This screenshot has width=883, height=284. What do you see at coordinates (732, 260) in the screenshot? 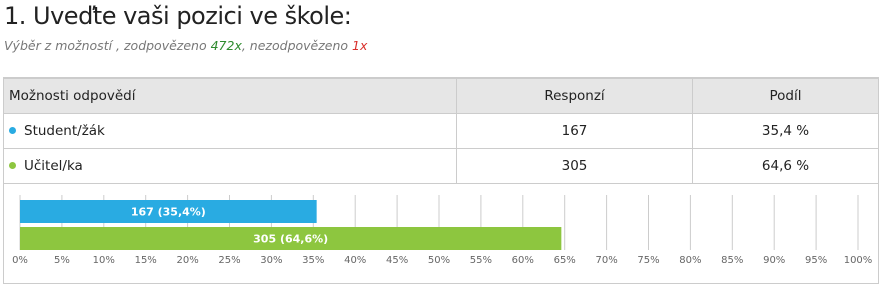
I see `x-tick-label: 85%` at bounding box center [732, 260].